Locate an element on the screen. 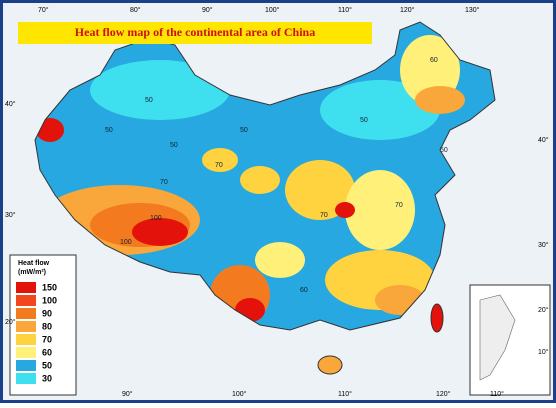 The image size is (556, 408). inset-map is located at coordinates (497, 337).